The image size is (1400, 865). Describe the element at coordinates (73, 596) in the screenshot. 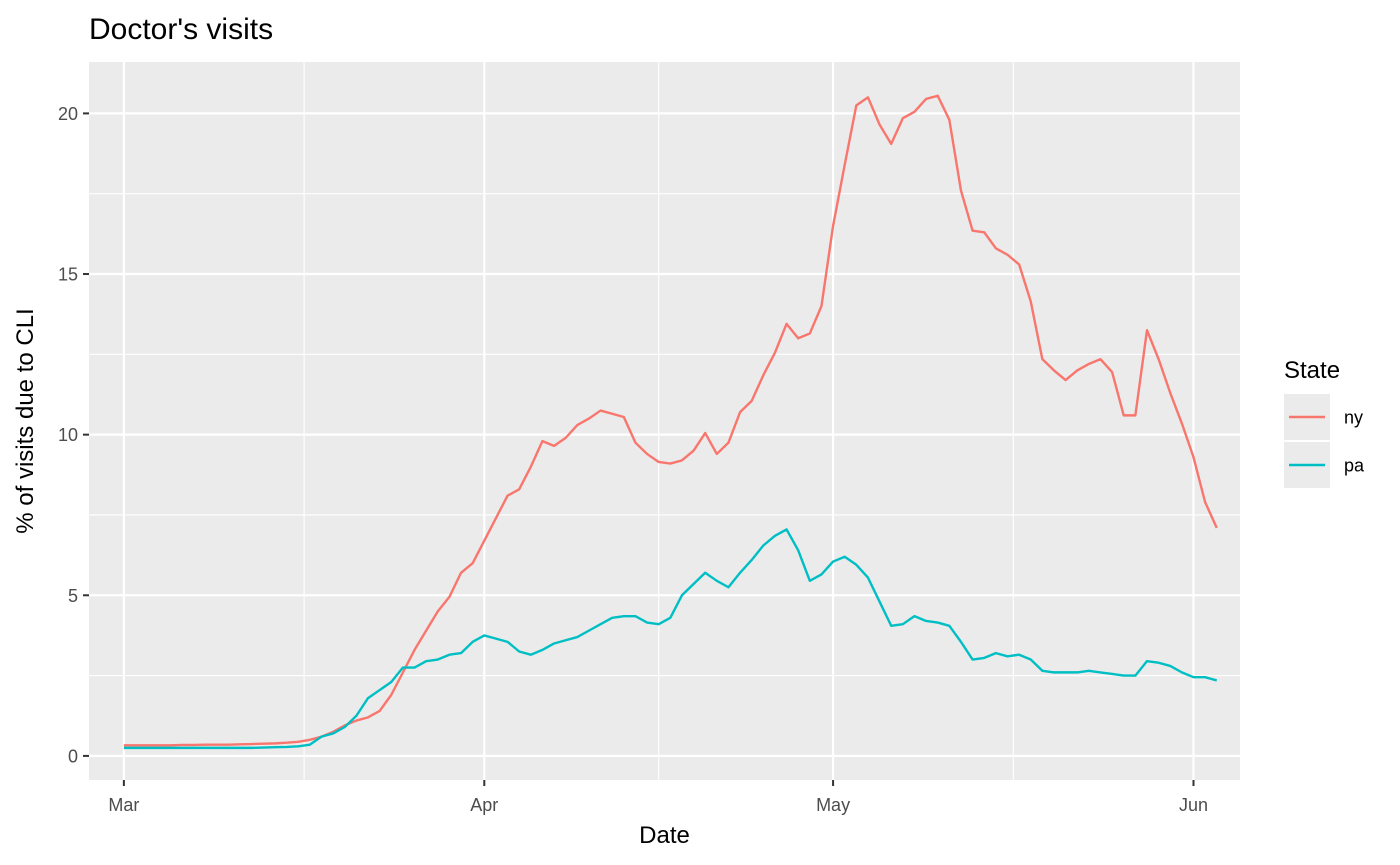

I see `y-tick-label: 5` at that location.